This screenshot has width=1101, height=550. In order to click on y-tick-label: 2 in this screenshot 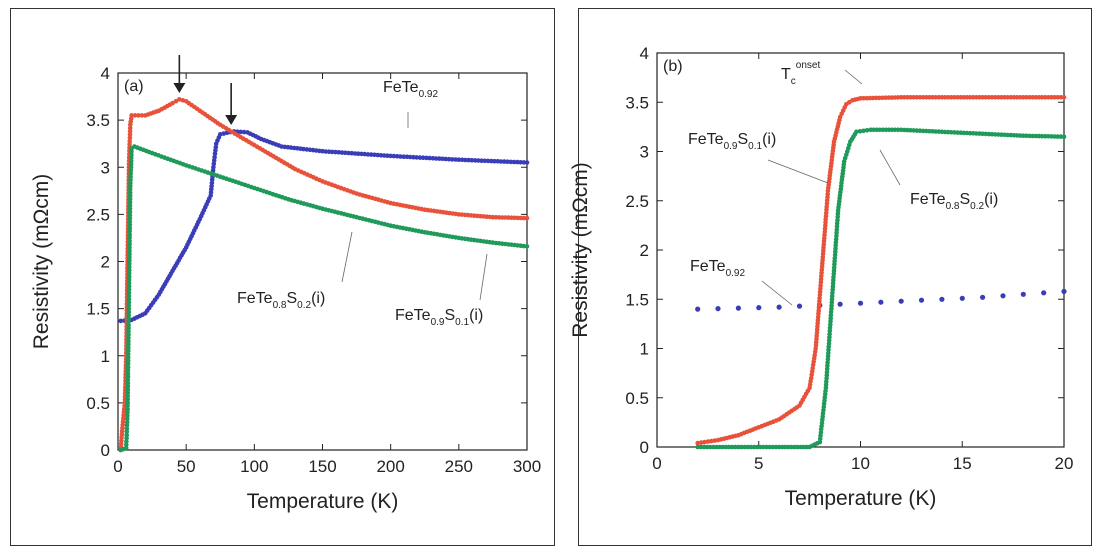, I will do `click(105, 262)`.